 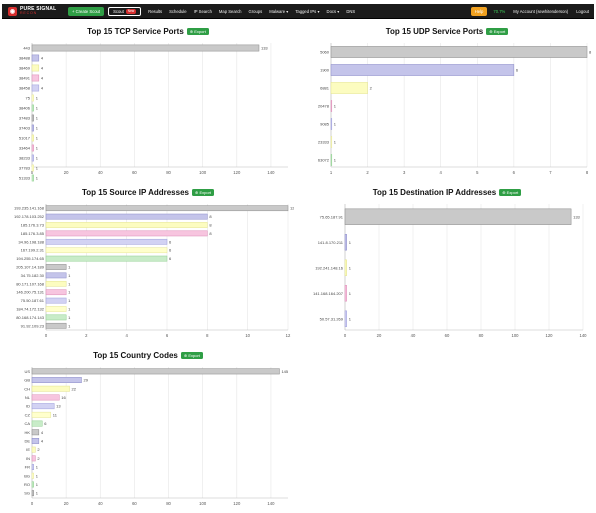 What do you see at coordinates (27, 440) in the screenshot?
I see `y-category-label: DE` at bounding box center [27, 440].